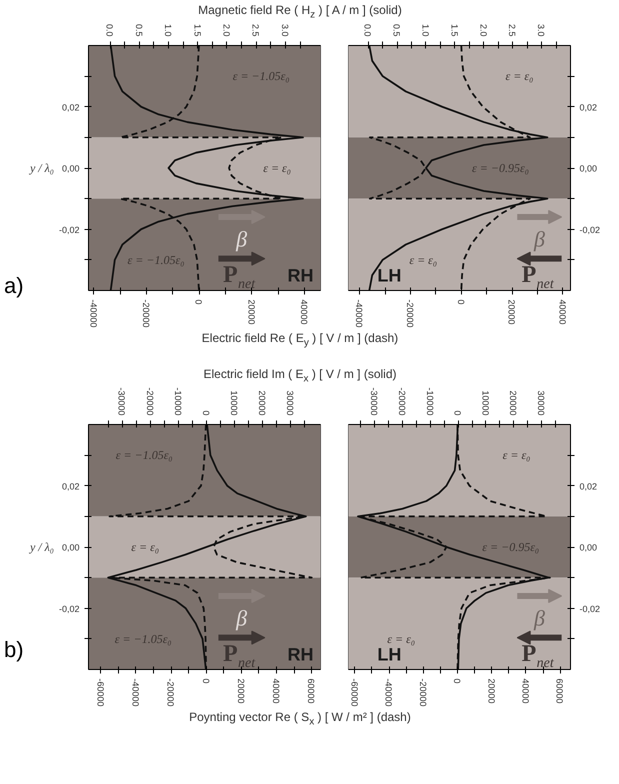  What do you see at coordinates (14, 650) in the screenshot?
I see `text: b)` at bounding box center [14, 650].